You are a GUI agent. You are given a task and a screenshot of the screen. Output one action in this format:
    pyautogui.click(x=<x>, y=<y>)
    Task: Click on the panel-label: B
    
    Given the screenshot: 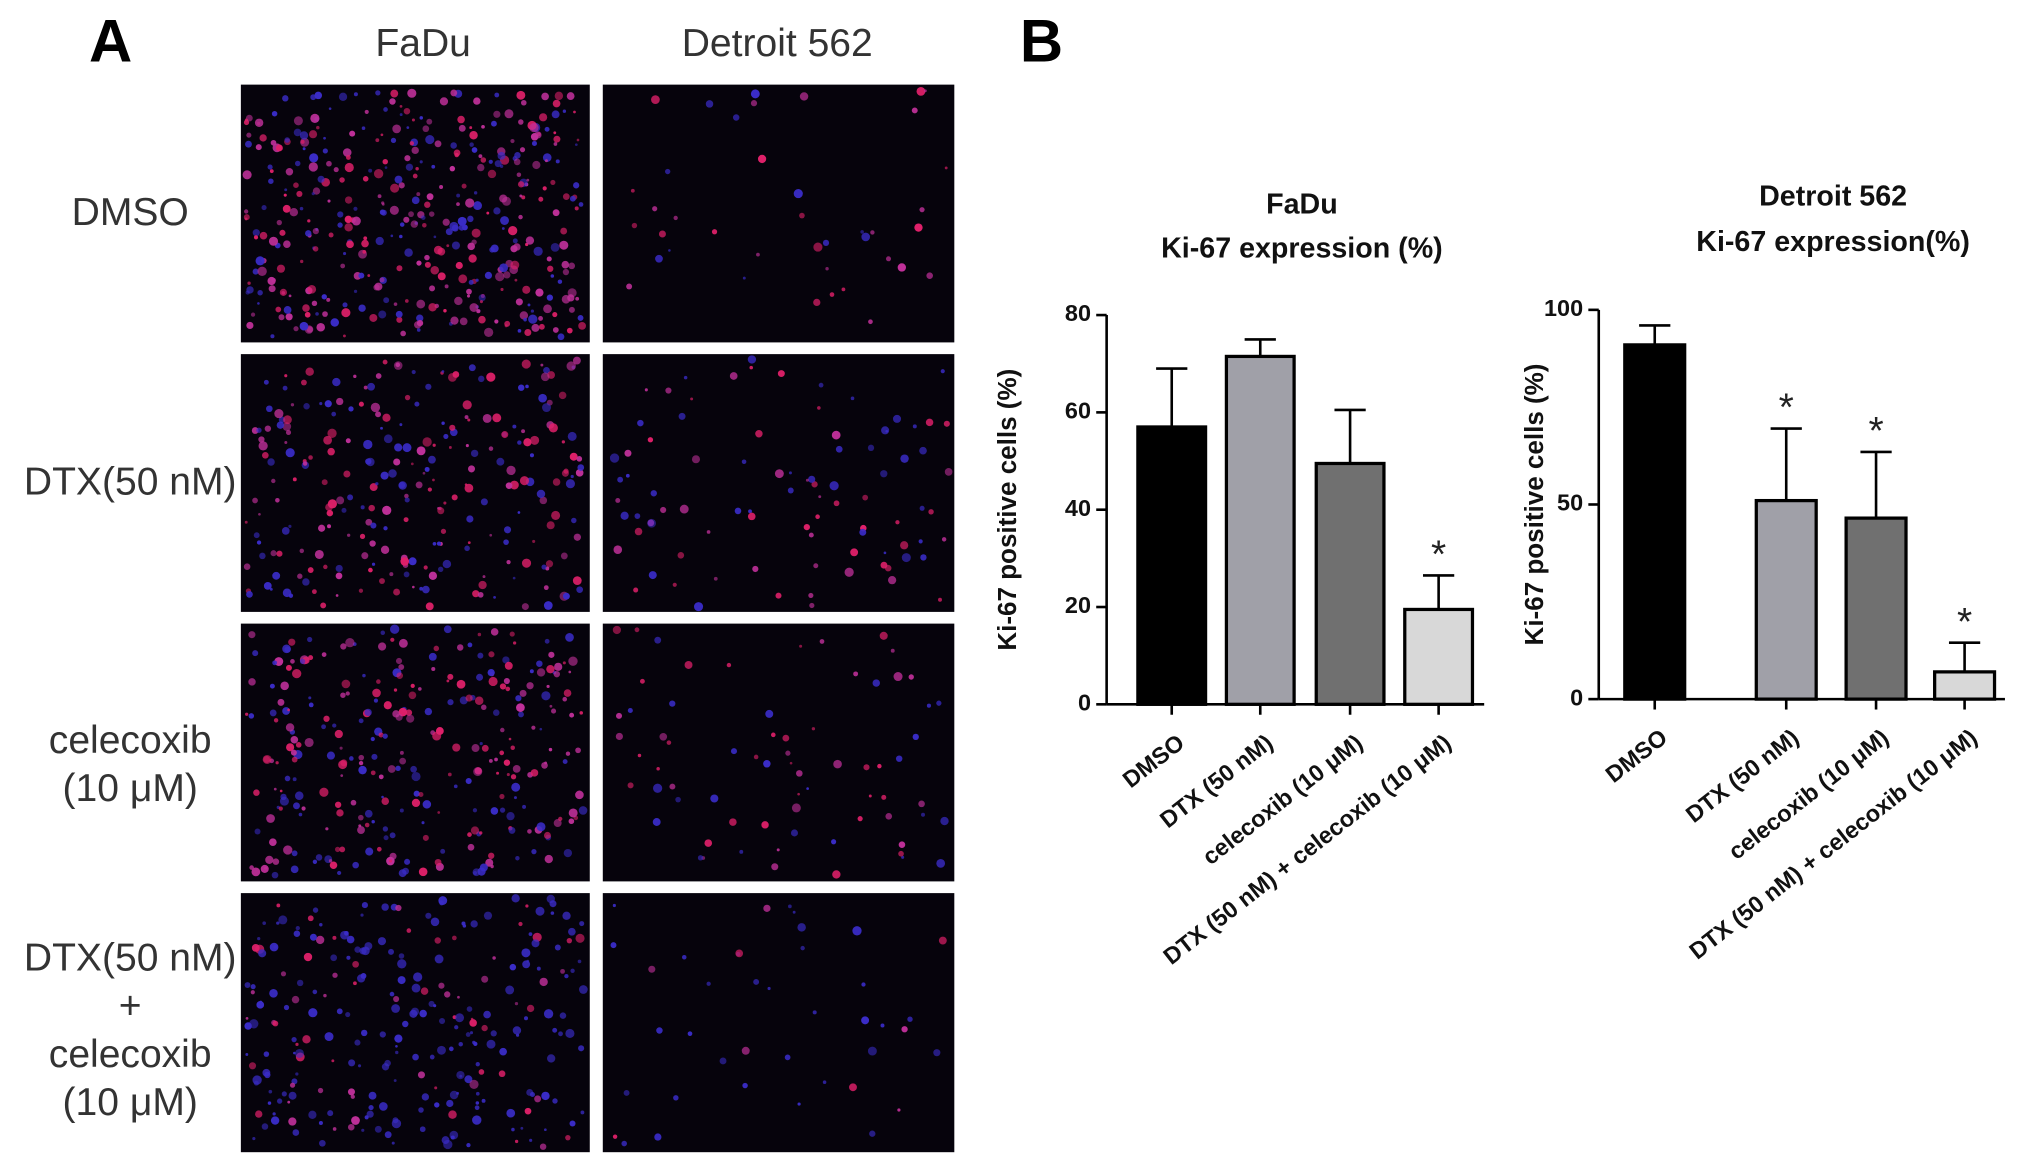 What is the action you would take?
    pyautogui.click(x=1041, y=40)
    